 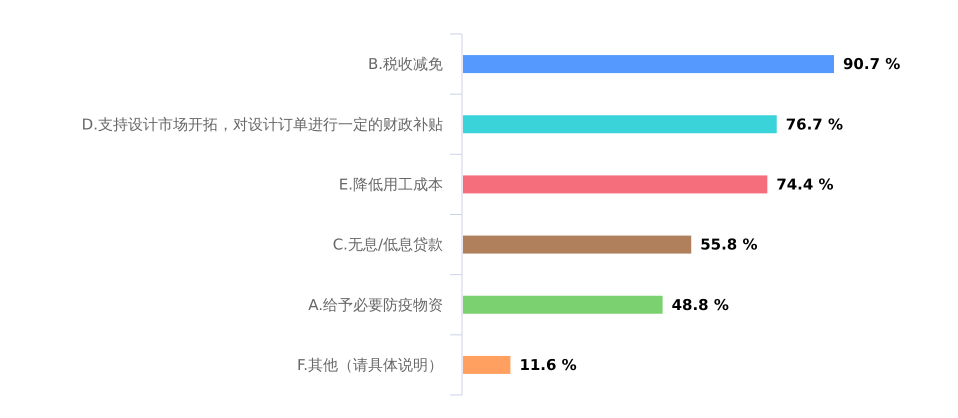 I want to click on y-tick-label: D.支持设计市场开拓，对设计订单进行一定的财政补贴, so click(x=262, y=124).